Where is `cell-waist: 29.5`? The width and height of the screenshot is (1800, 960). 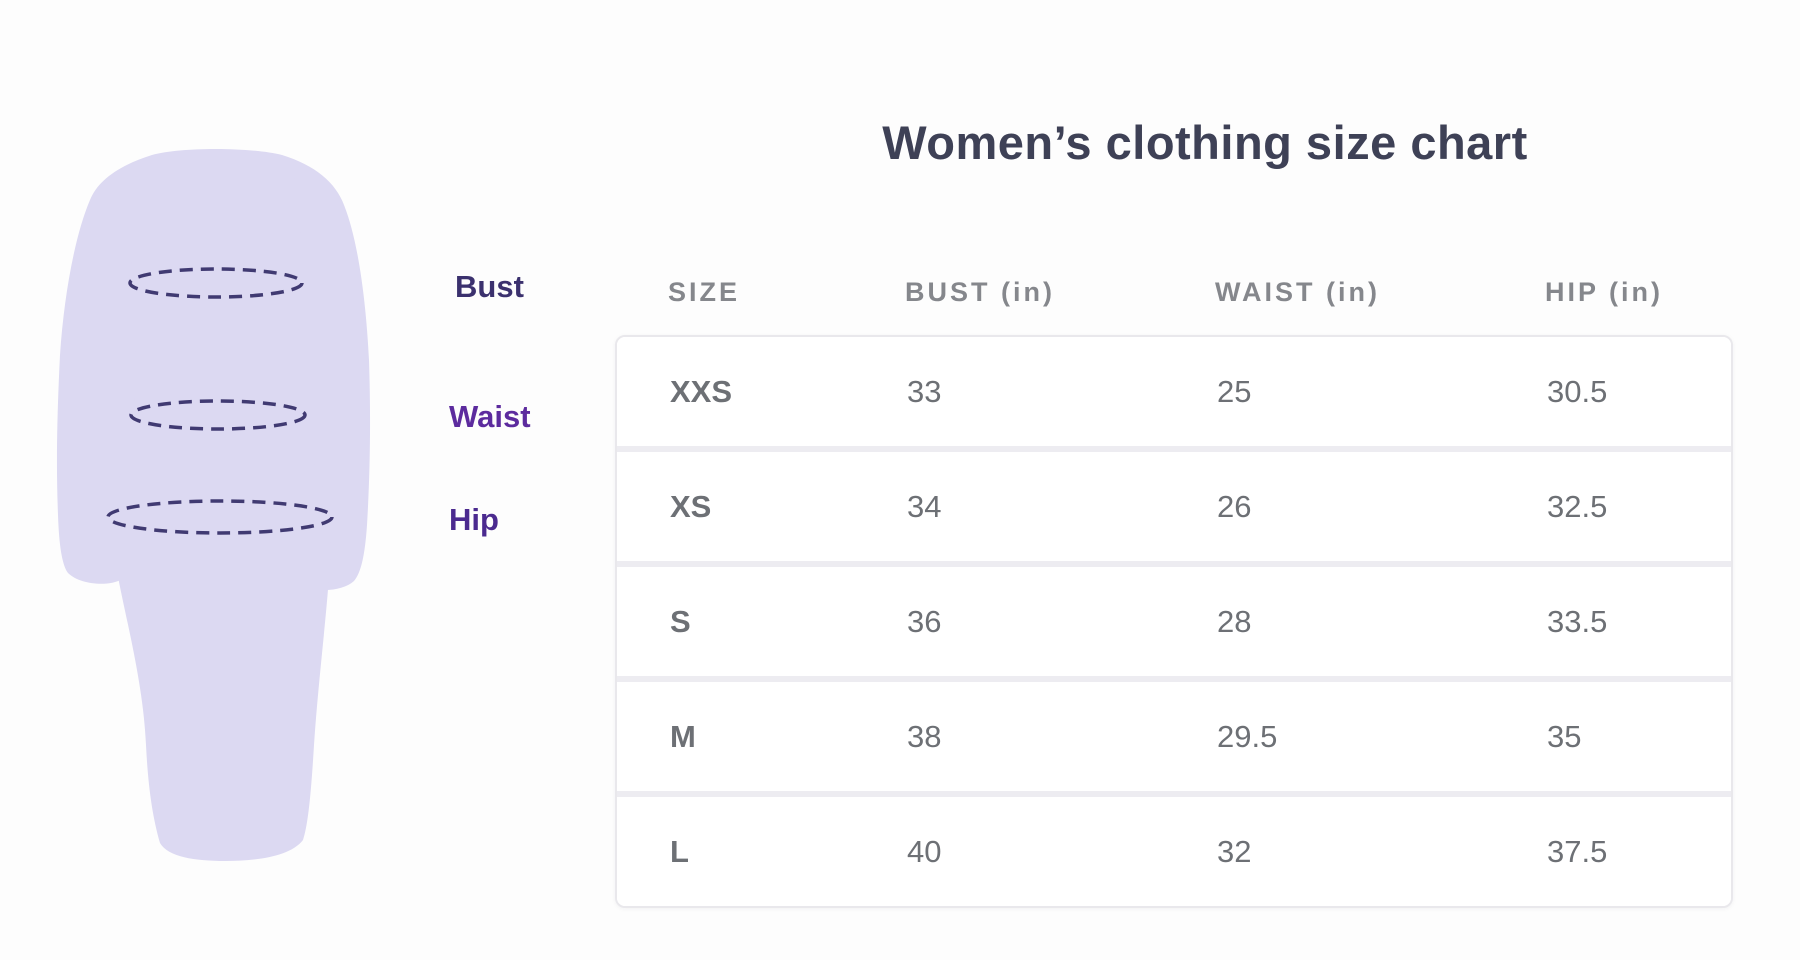 cell-waist: 29.5 is located at coordinates (1247, 736).